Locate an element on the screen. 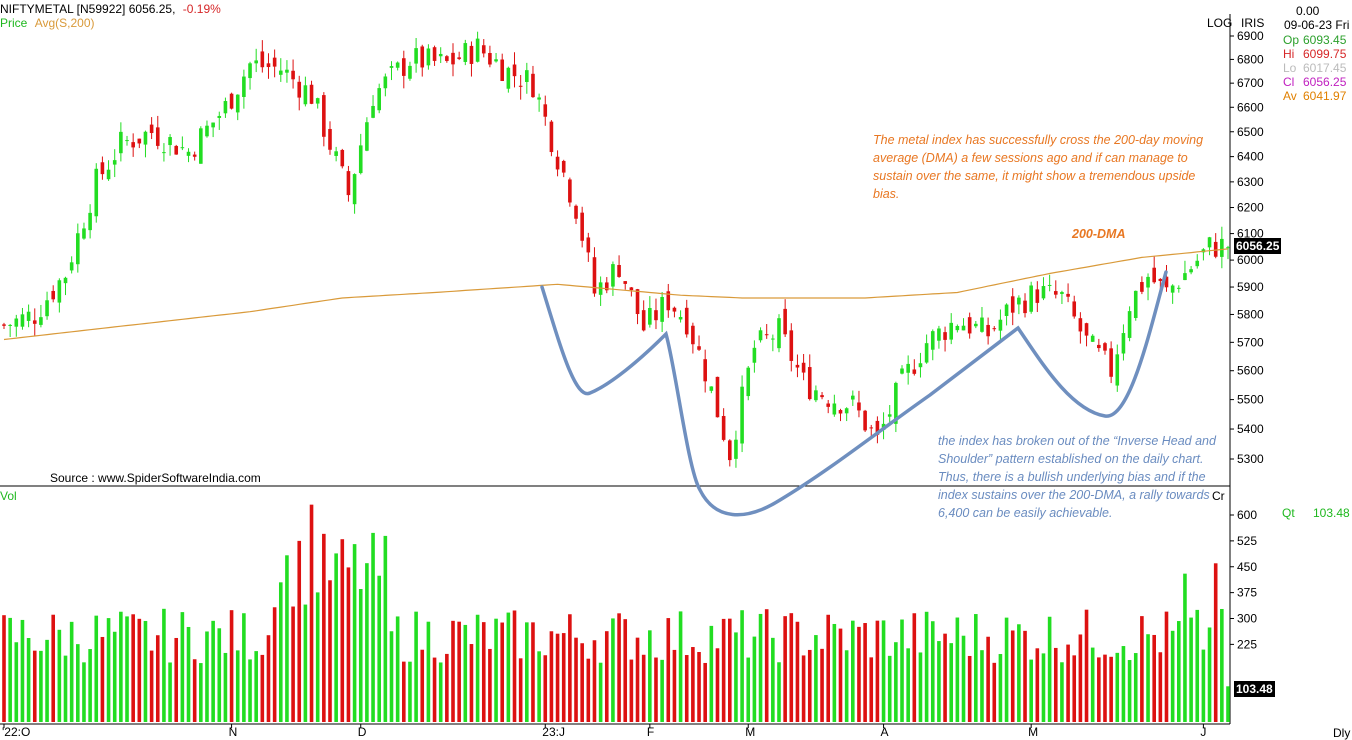 The width and height of the screenshot is (1352, 740). legend-avg: Avg(S,200) is located at coordinates (64, 23).